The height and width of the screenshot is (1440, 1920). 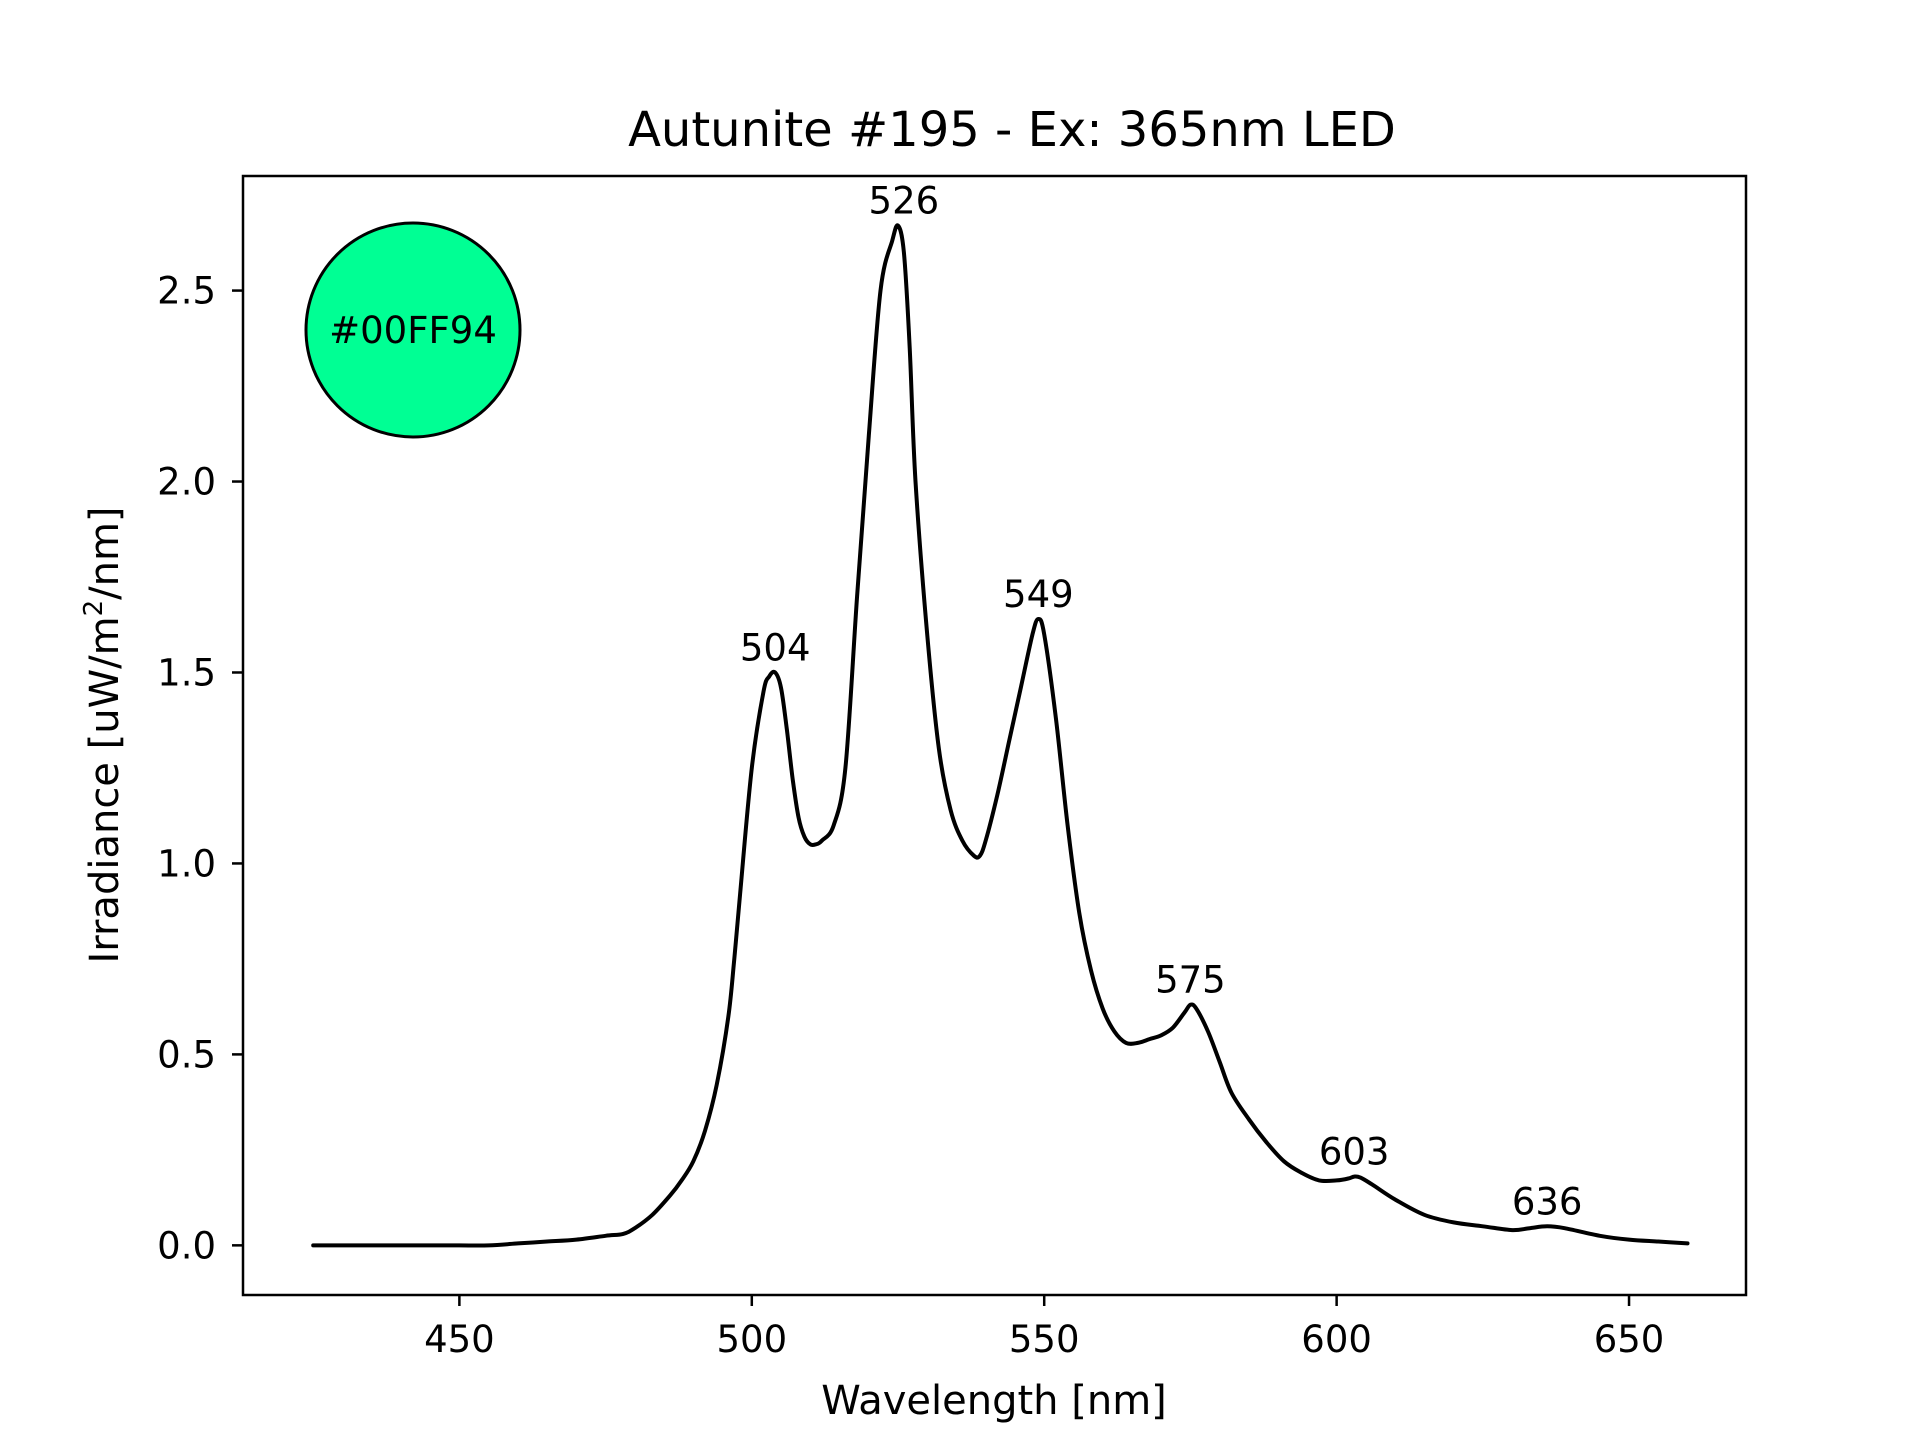 I want to click on peak-label: 504, so click(x=775, y=647).